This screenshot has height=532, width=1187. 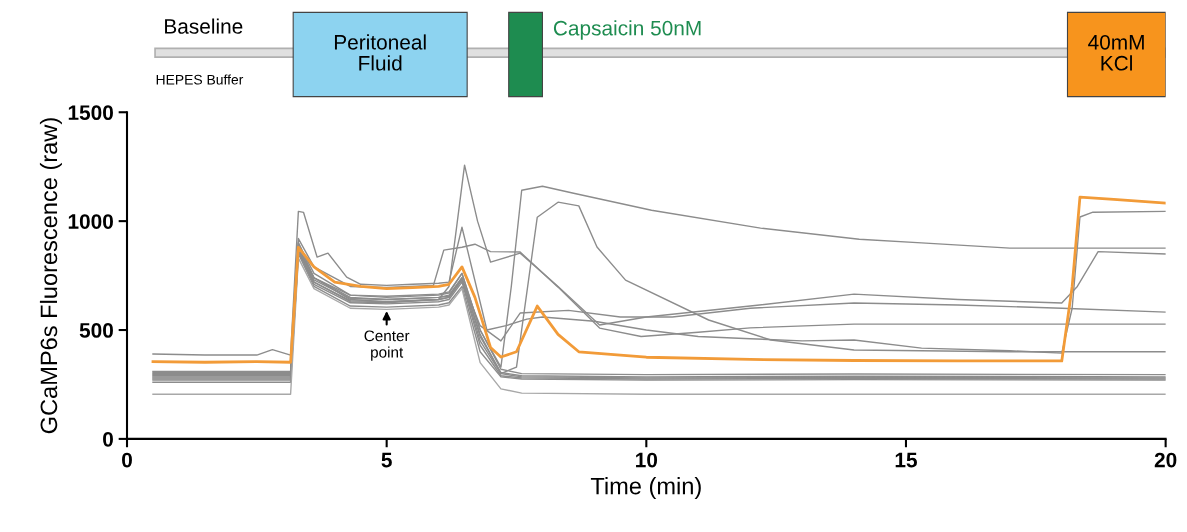 I want to click on x-tick-label: 20, so click(x=1165, y=460).